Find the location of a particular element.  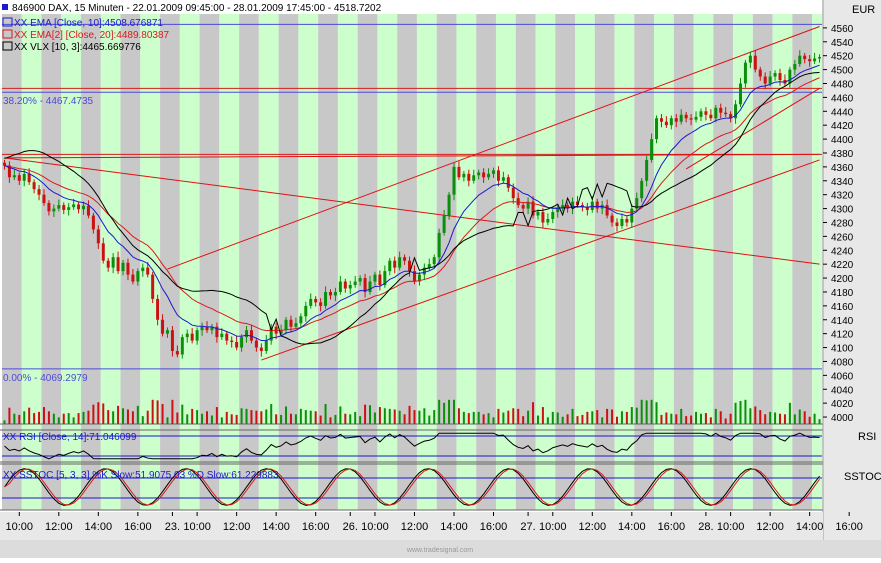

y-tick-label: 4140 is located at coordinates (842, 321).